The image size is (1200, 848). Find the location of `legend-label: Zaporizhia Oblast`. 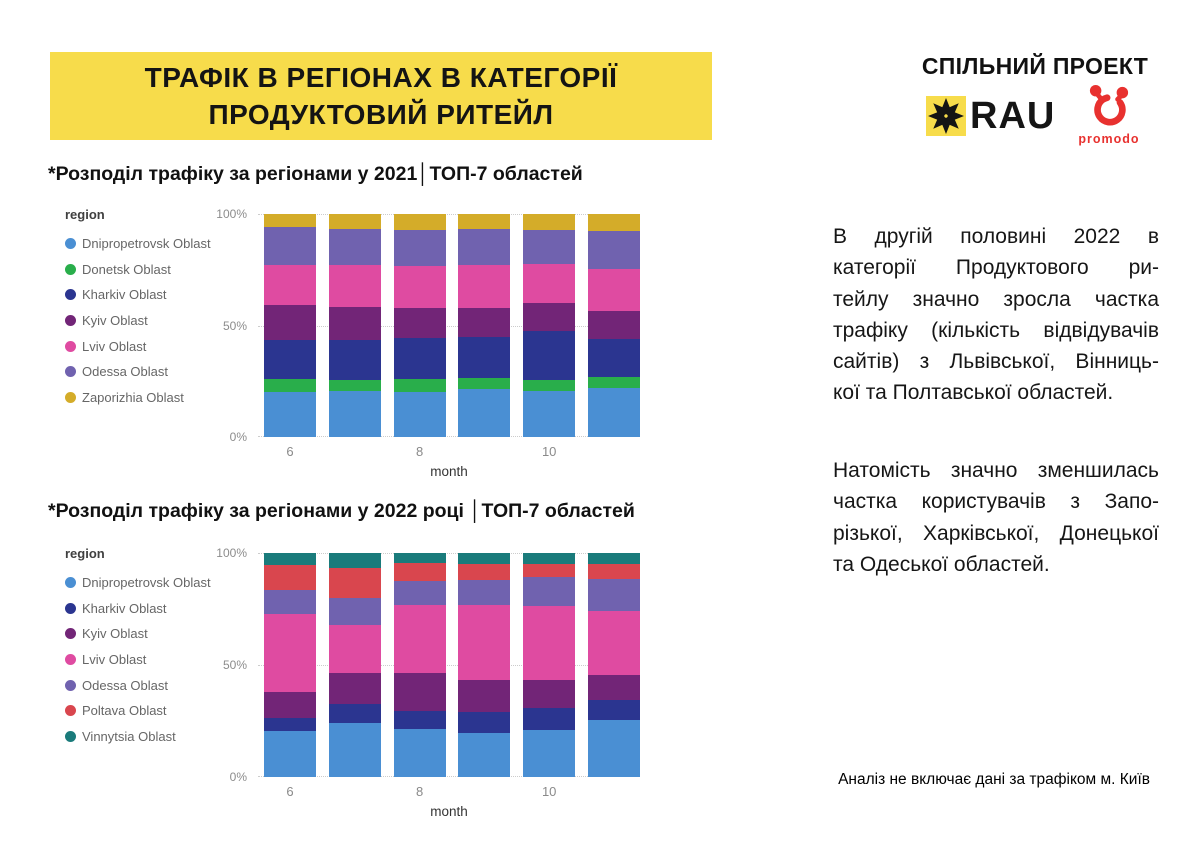

legend-label: Zaporizhia Oblast is located at coordinates (133, 397).